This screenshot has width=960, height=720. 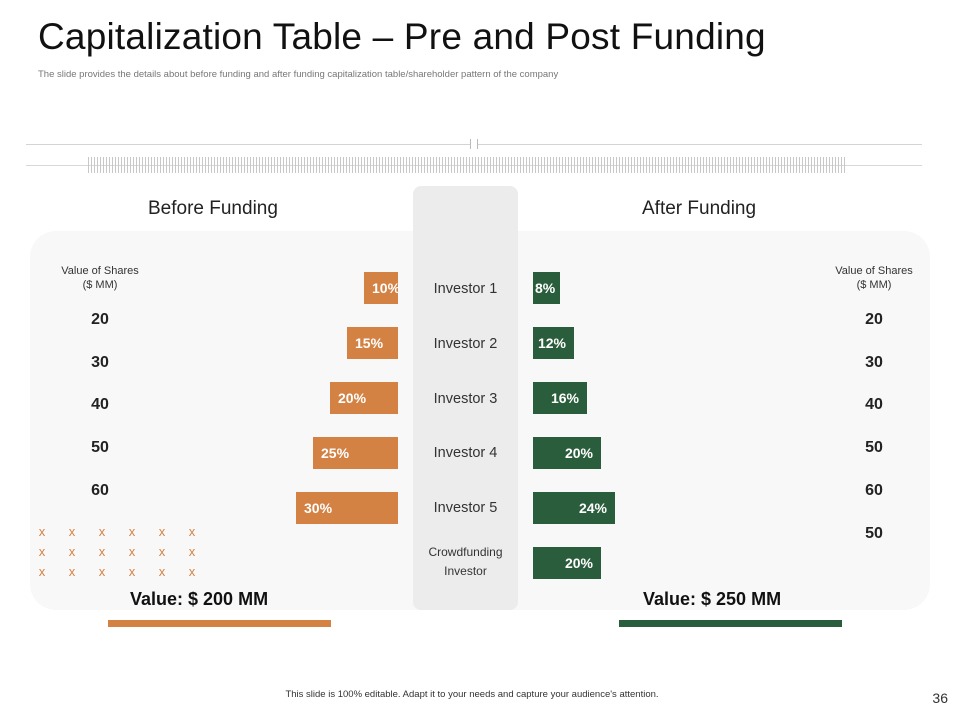 What do you see at coordinates (381, 288) in the screenshot?
I see `before-bar-investor-1: 10%` at bounding box center [381, 288].